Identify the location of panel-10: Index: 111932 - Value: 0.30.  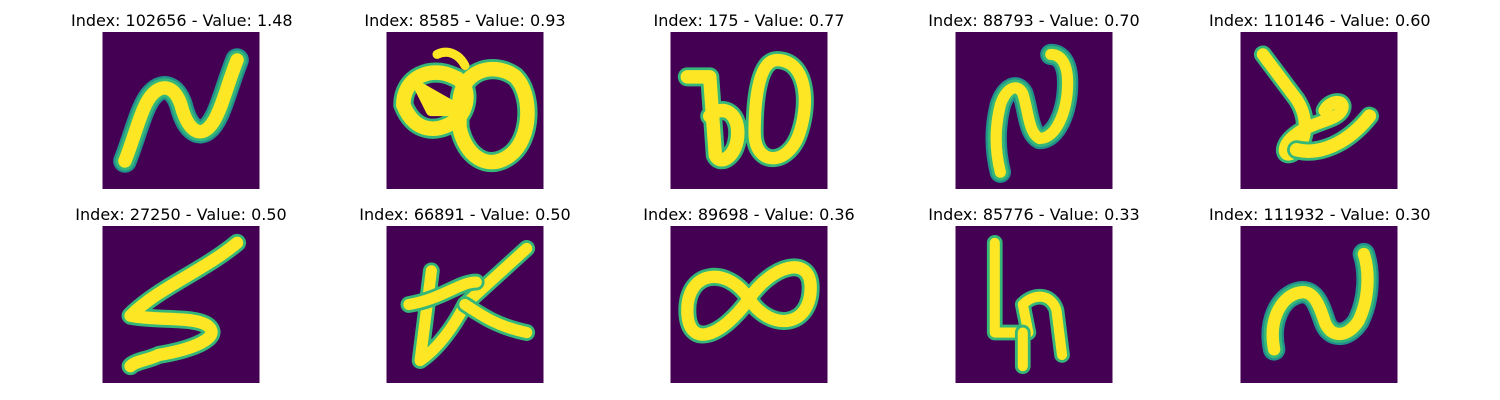
(1320, 294).